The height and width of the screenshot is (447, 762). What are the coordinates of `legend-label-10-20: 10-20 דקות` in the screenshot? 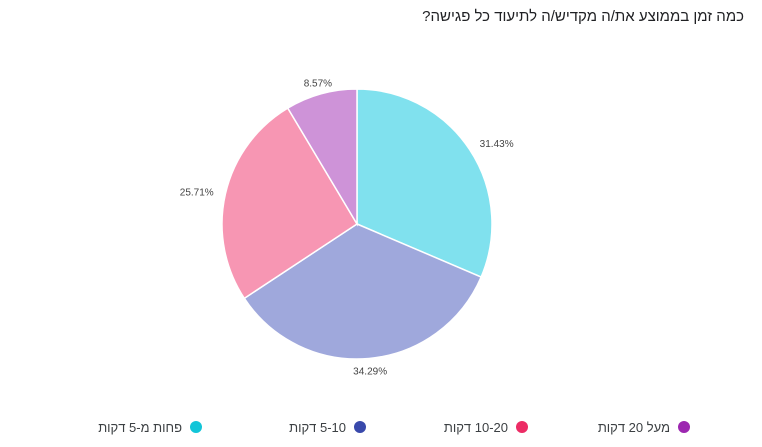 It's located at (475, 427).